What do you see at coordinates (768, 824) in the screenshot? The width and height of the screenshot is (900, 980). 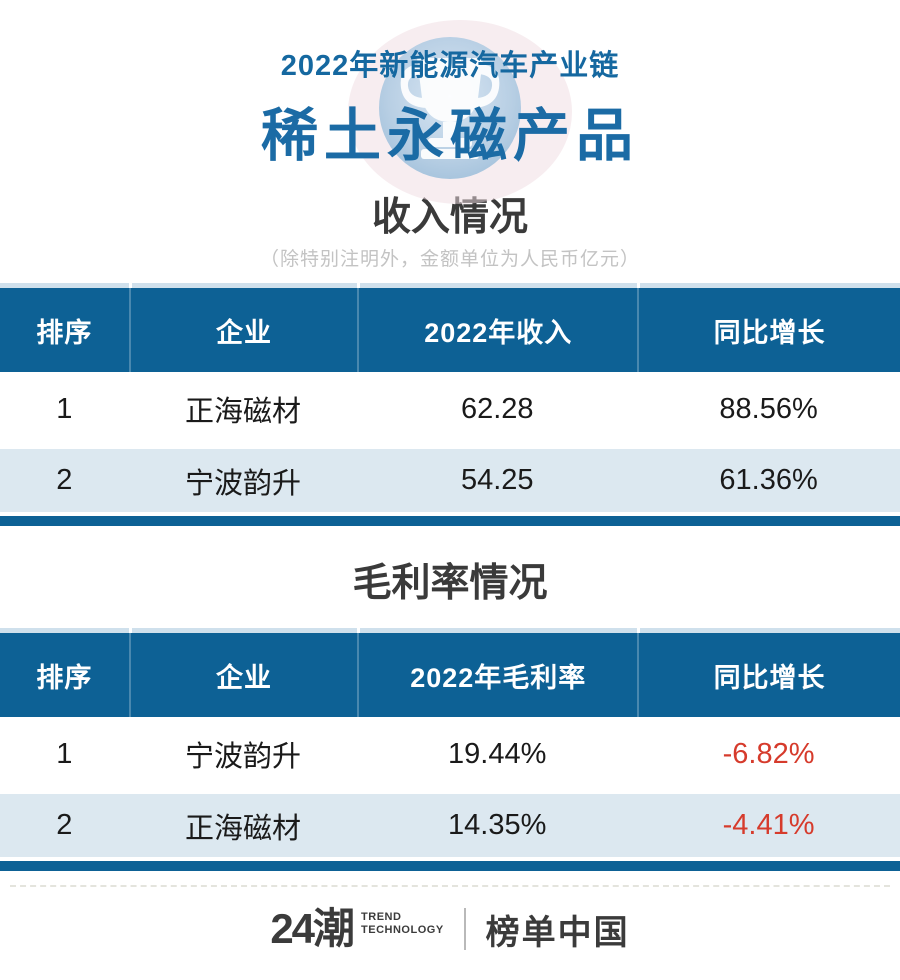 I see `cell-growth-negative: -4.41%` at bounding box center [768, 824].